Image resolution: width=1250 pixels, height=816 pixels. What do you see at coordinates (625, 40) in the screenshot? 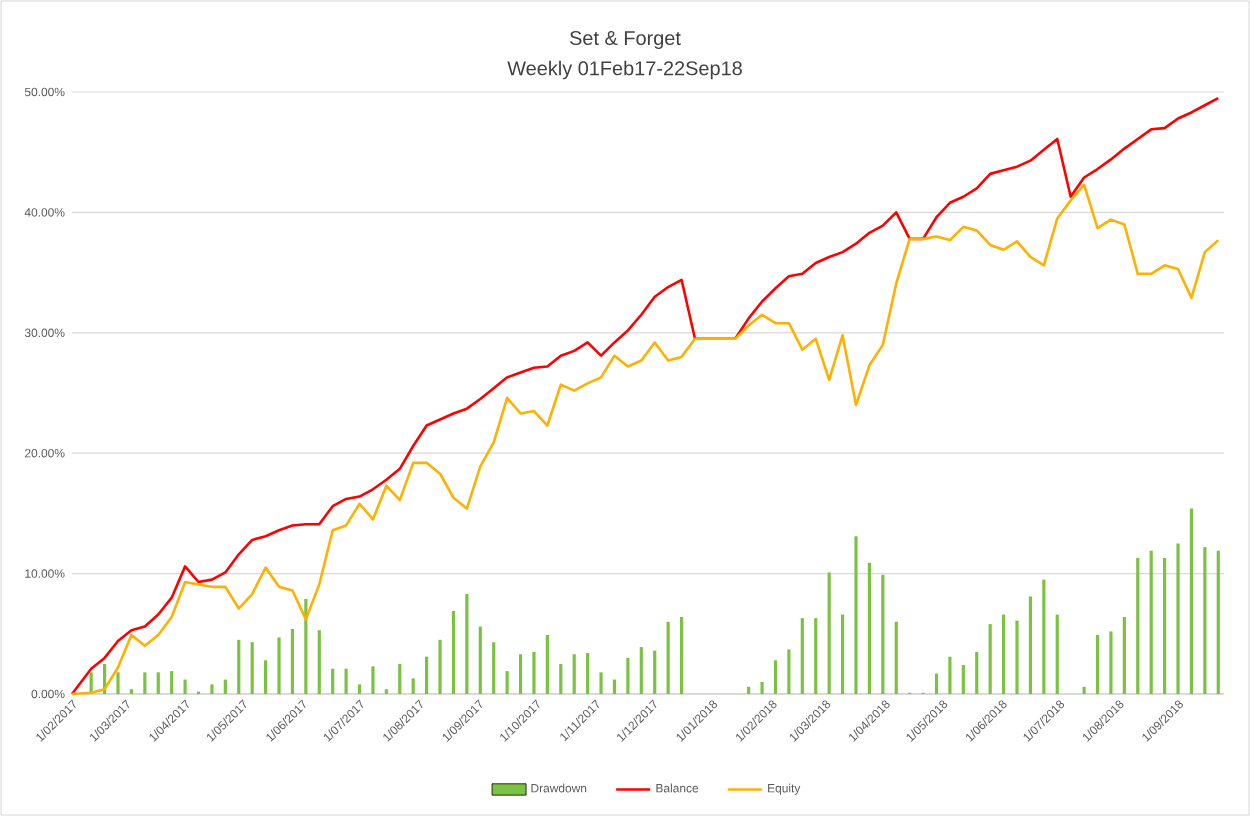
I see `chart-title: Set & Forget` at bounding box center [625, 40].